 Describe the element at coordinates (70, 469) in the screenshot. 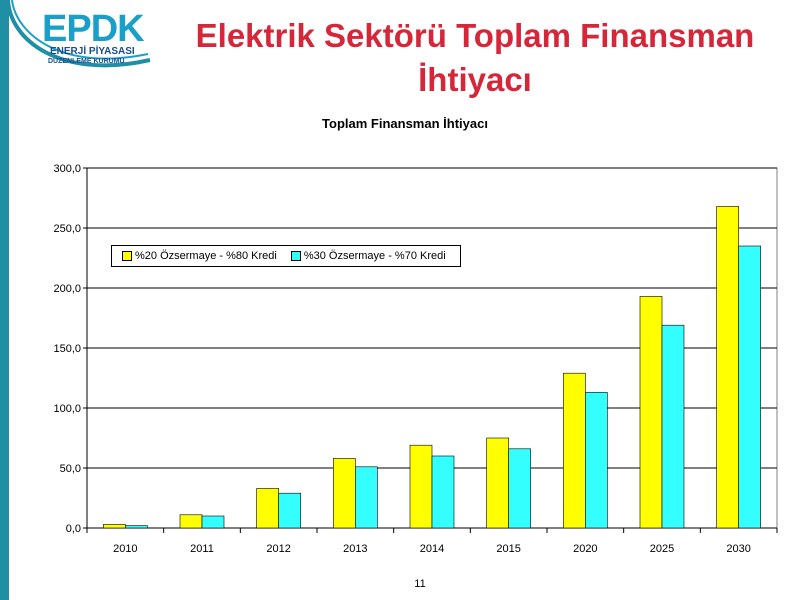

I see `y-tick-label: 50,0` at that location.